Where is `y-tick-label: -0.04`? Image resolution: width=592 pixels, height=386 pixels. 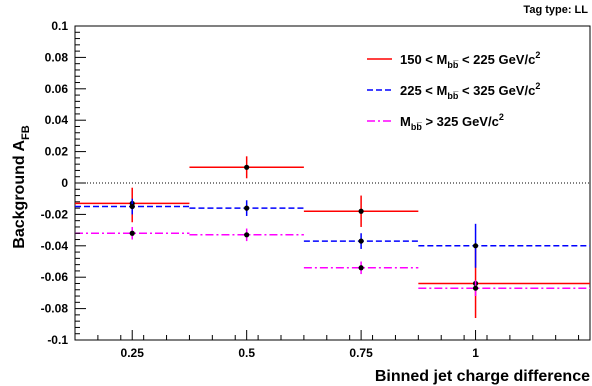
y-tick-label: -0.04 is located at coordinates (55, 246).